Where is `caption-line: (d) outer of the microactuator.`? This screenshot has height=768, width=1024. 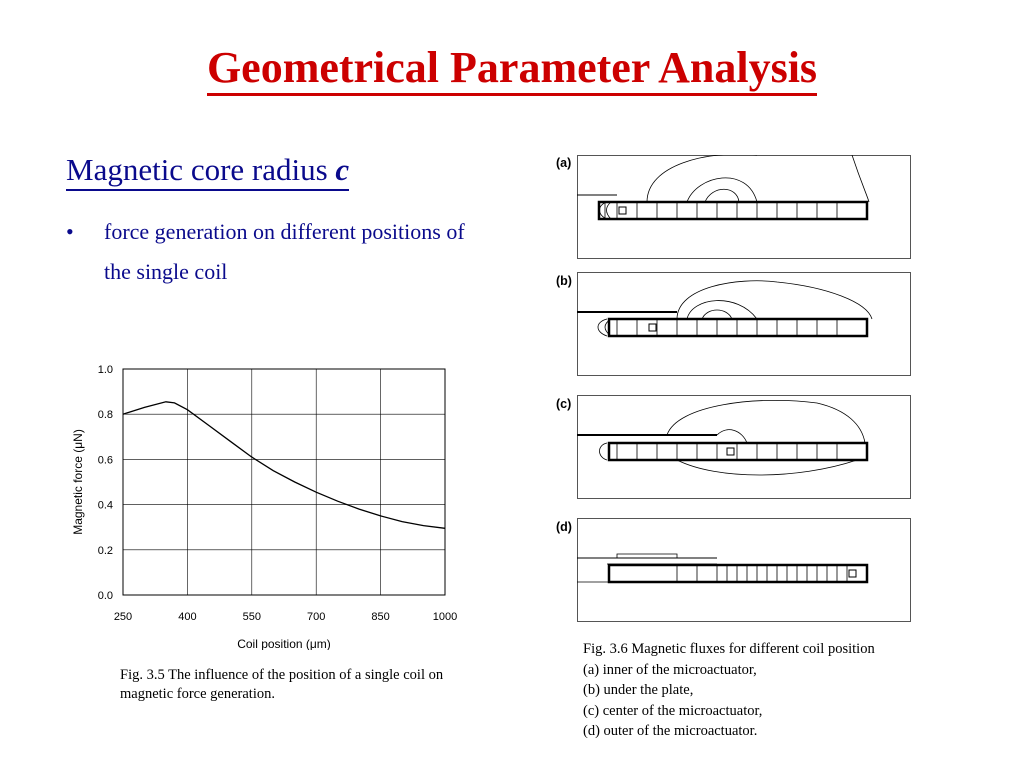 caption-line: (d) outer of the microactuator. is located at coordinates (670, 731).